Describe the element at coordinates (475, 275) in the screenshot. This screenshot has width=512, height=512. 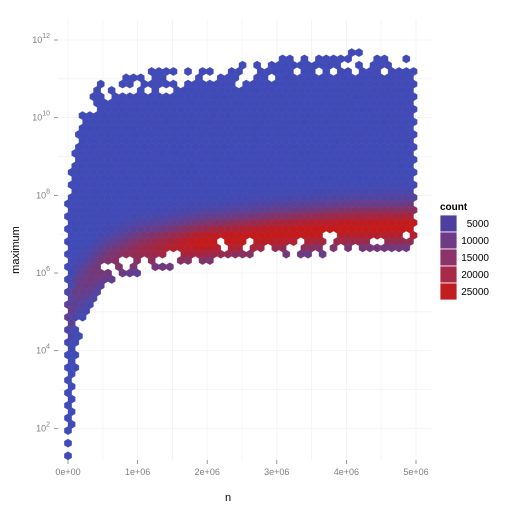
I see `legend-label: 20000` at that location.